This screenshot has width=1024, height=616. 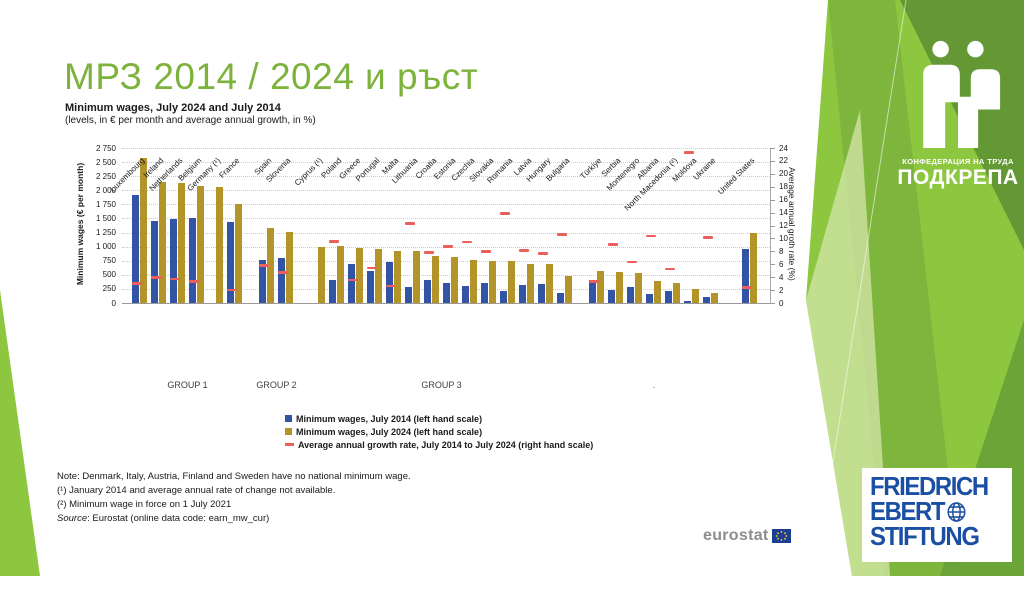 What do you see at coordinates (958, 177) in the screenshot?
I see `podkrepa-name-text: ПОДКРЕПА` at bounding box center [958, 177].